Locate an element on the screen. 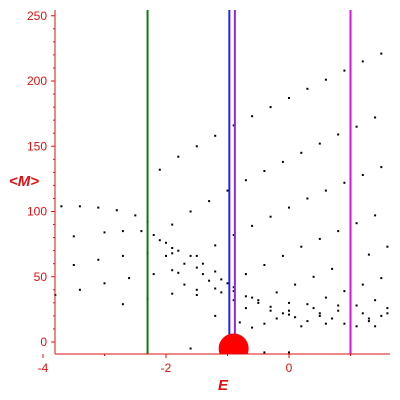 This screenshot has width=400, height=400. x-tick-label: -2 is located at coordinates (166, 368).